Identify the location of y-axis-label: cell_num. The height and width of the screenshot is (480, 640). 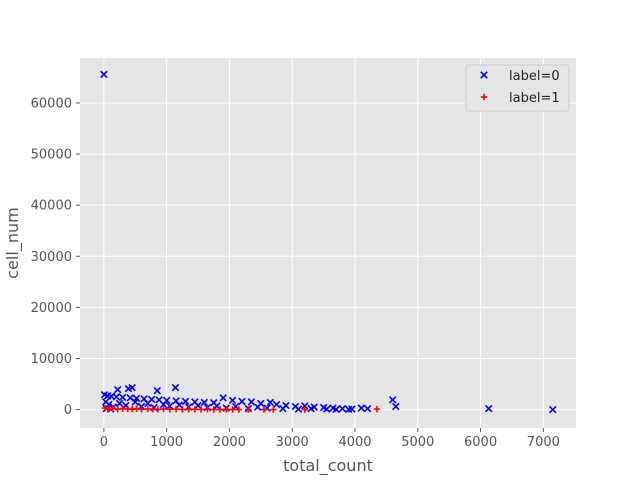
(13, 242).